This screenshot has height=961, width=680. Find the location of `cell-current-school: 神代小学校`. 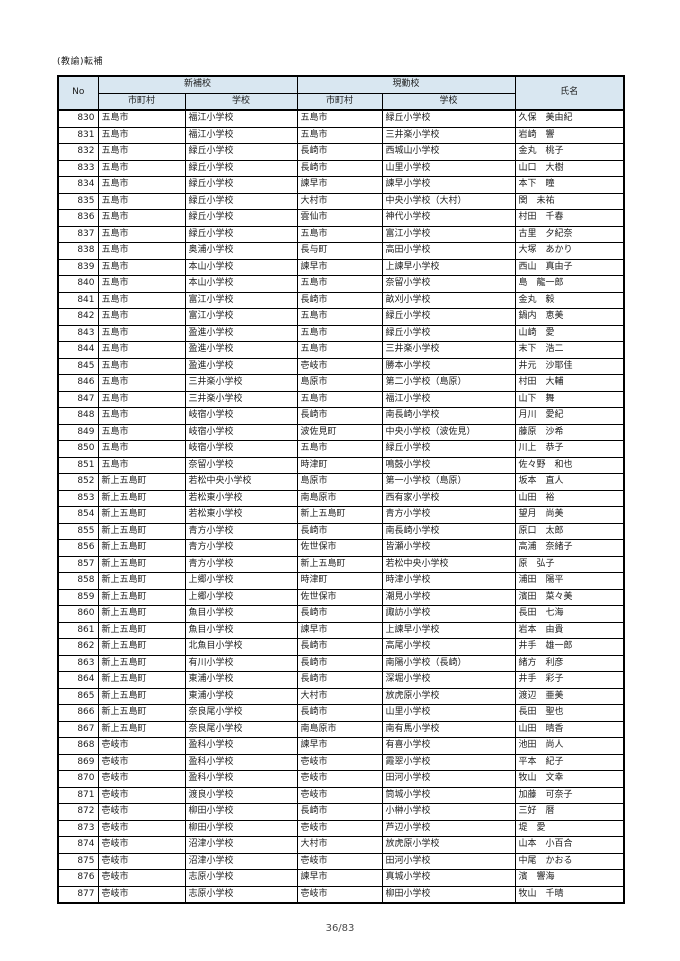

cell-current-school: 神代小学校 is located at coordinates (448, 218).